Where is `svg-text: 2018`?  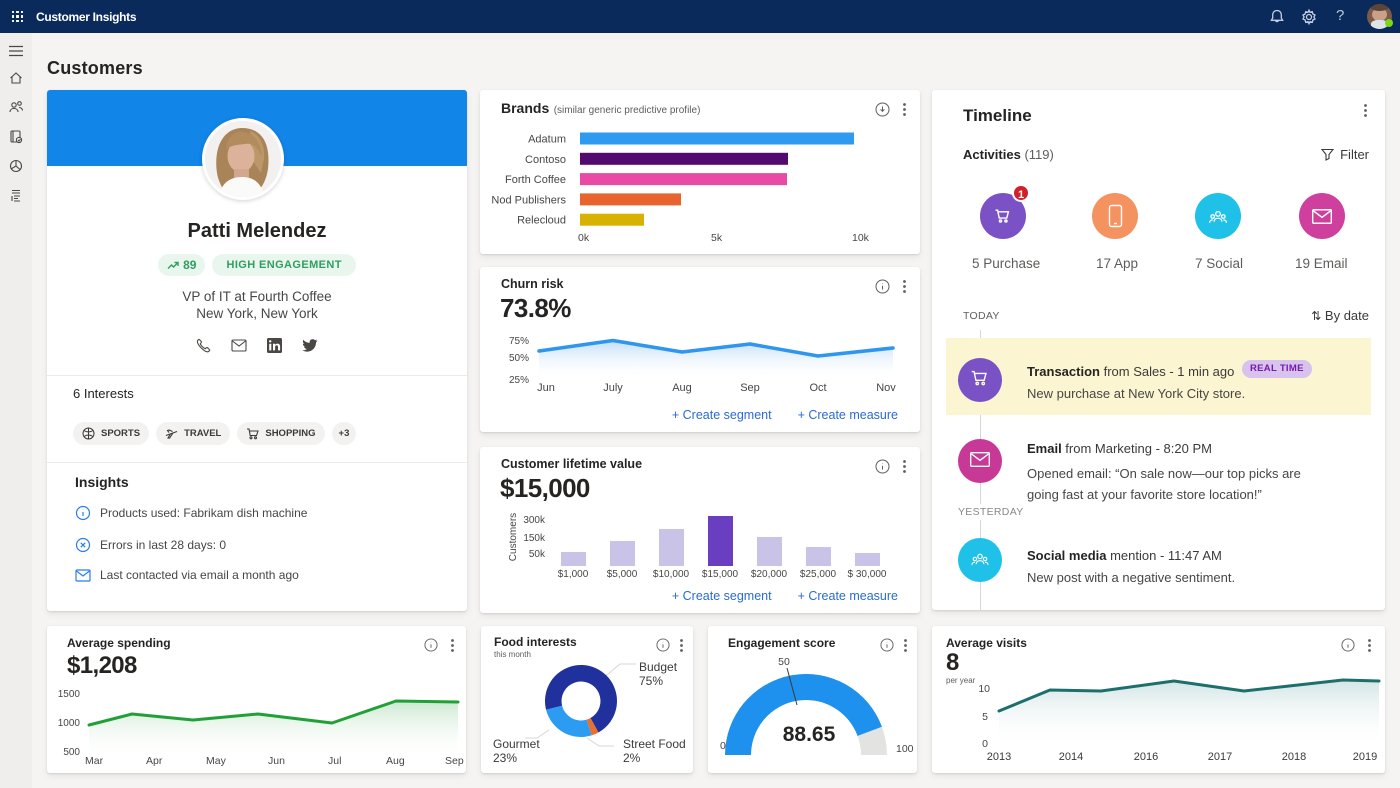 svg-text: 2018 is located at coordinates (1294, 757).